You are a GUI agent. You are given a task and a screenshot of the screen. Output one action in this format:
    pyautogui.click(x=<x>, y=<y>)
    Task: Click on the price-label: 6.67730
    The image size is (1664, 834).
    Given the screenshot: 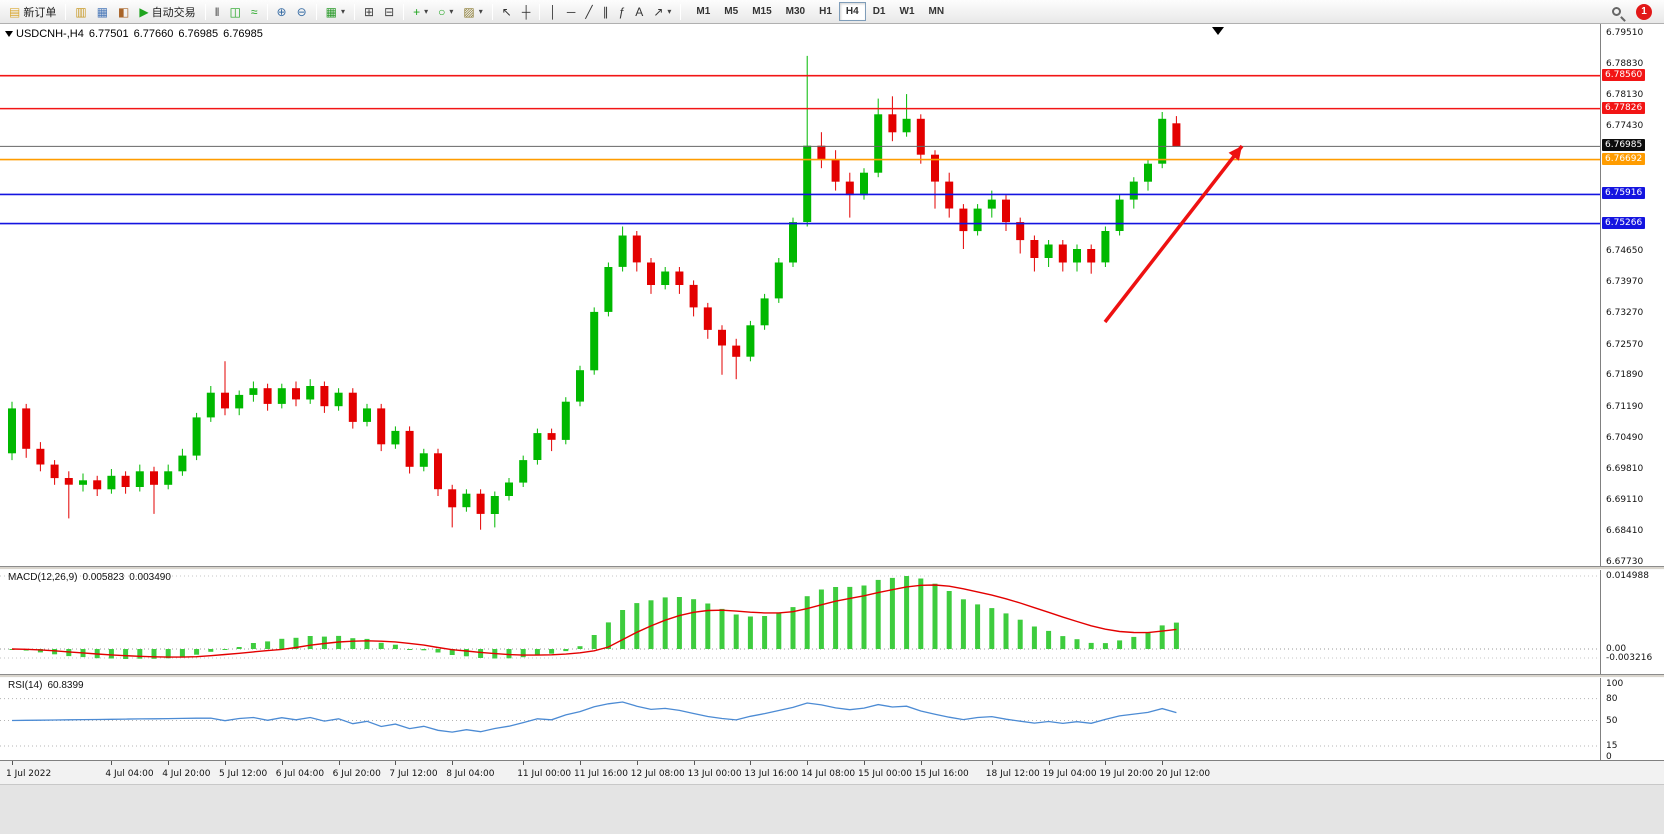 What is the action you would take?
    pyautogui.click(x=1625, y=562)
    